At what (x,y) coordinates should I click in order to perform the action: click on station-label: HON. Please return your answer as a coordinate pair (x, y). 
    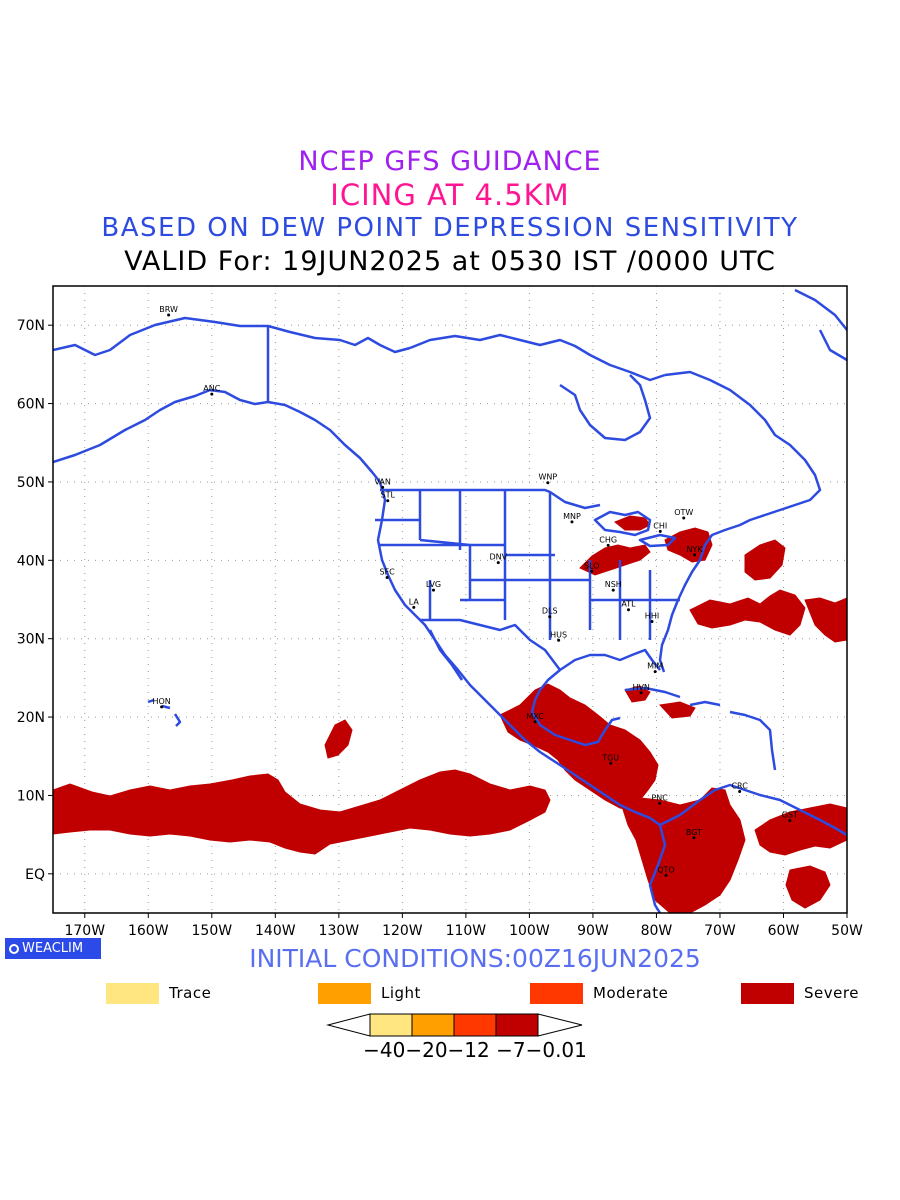
    Looking at the image, I should click on (161, 701).